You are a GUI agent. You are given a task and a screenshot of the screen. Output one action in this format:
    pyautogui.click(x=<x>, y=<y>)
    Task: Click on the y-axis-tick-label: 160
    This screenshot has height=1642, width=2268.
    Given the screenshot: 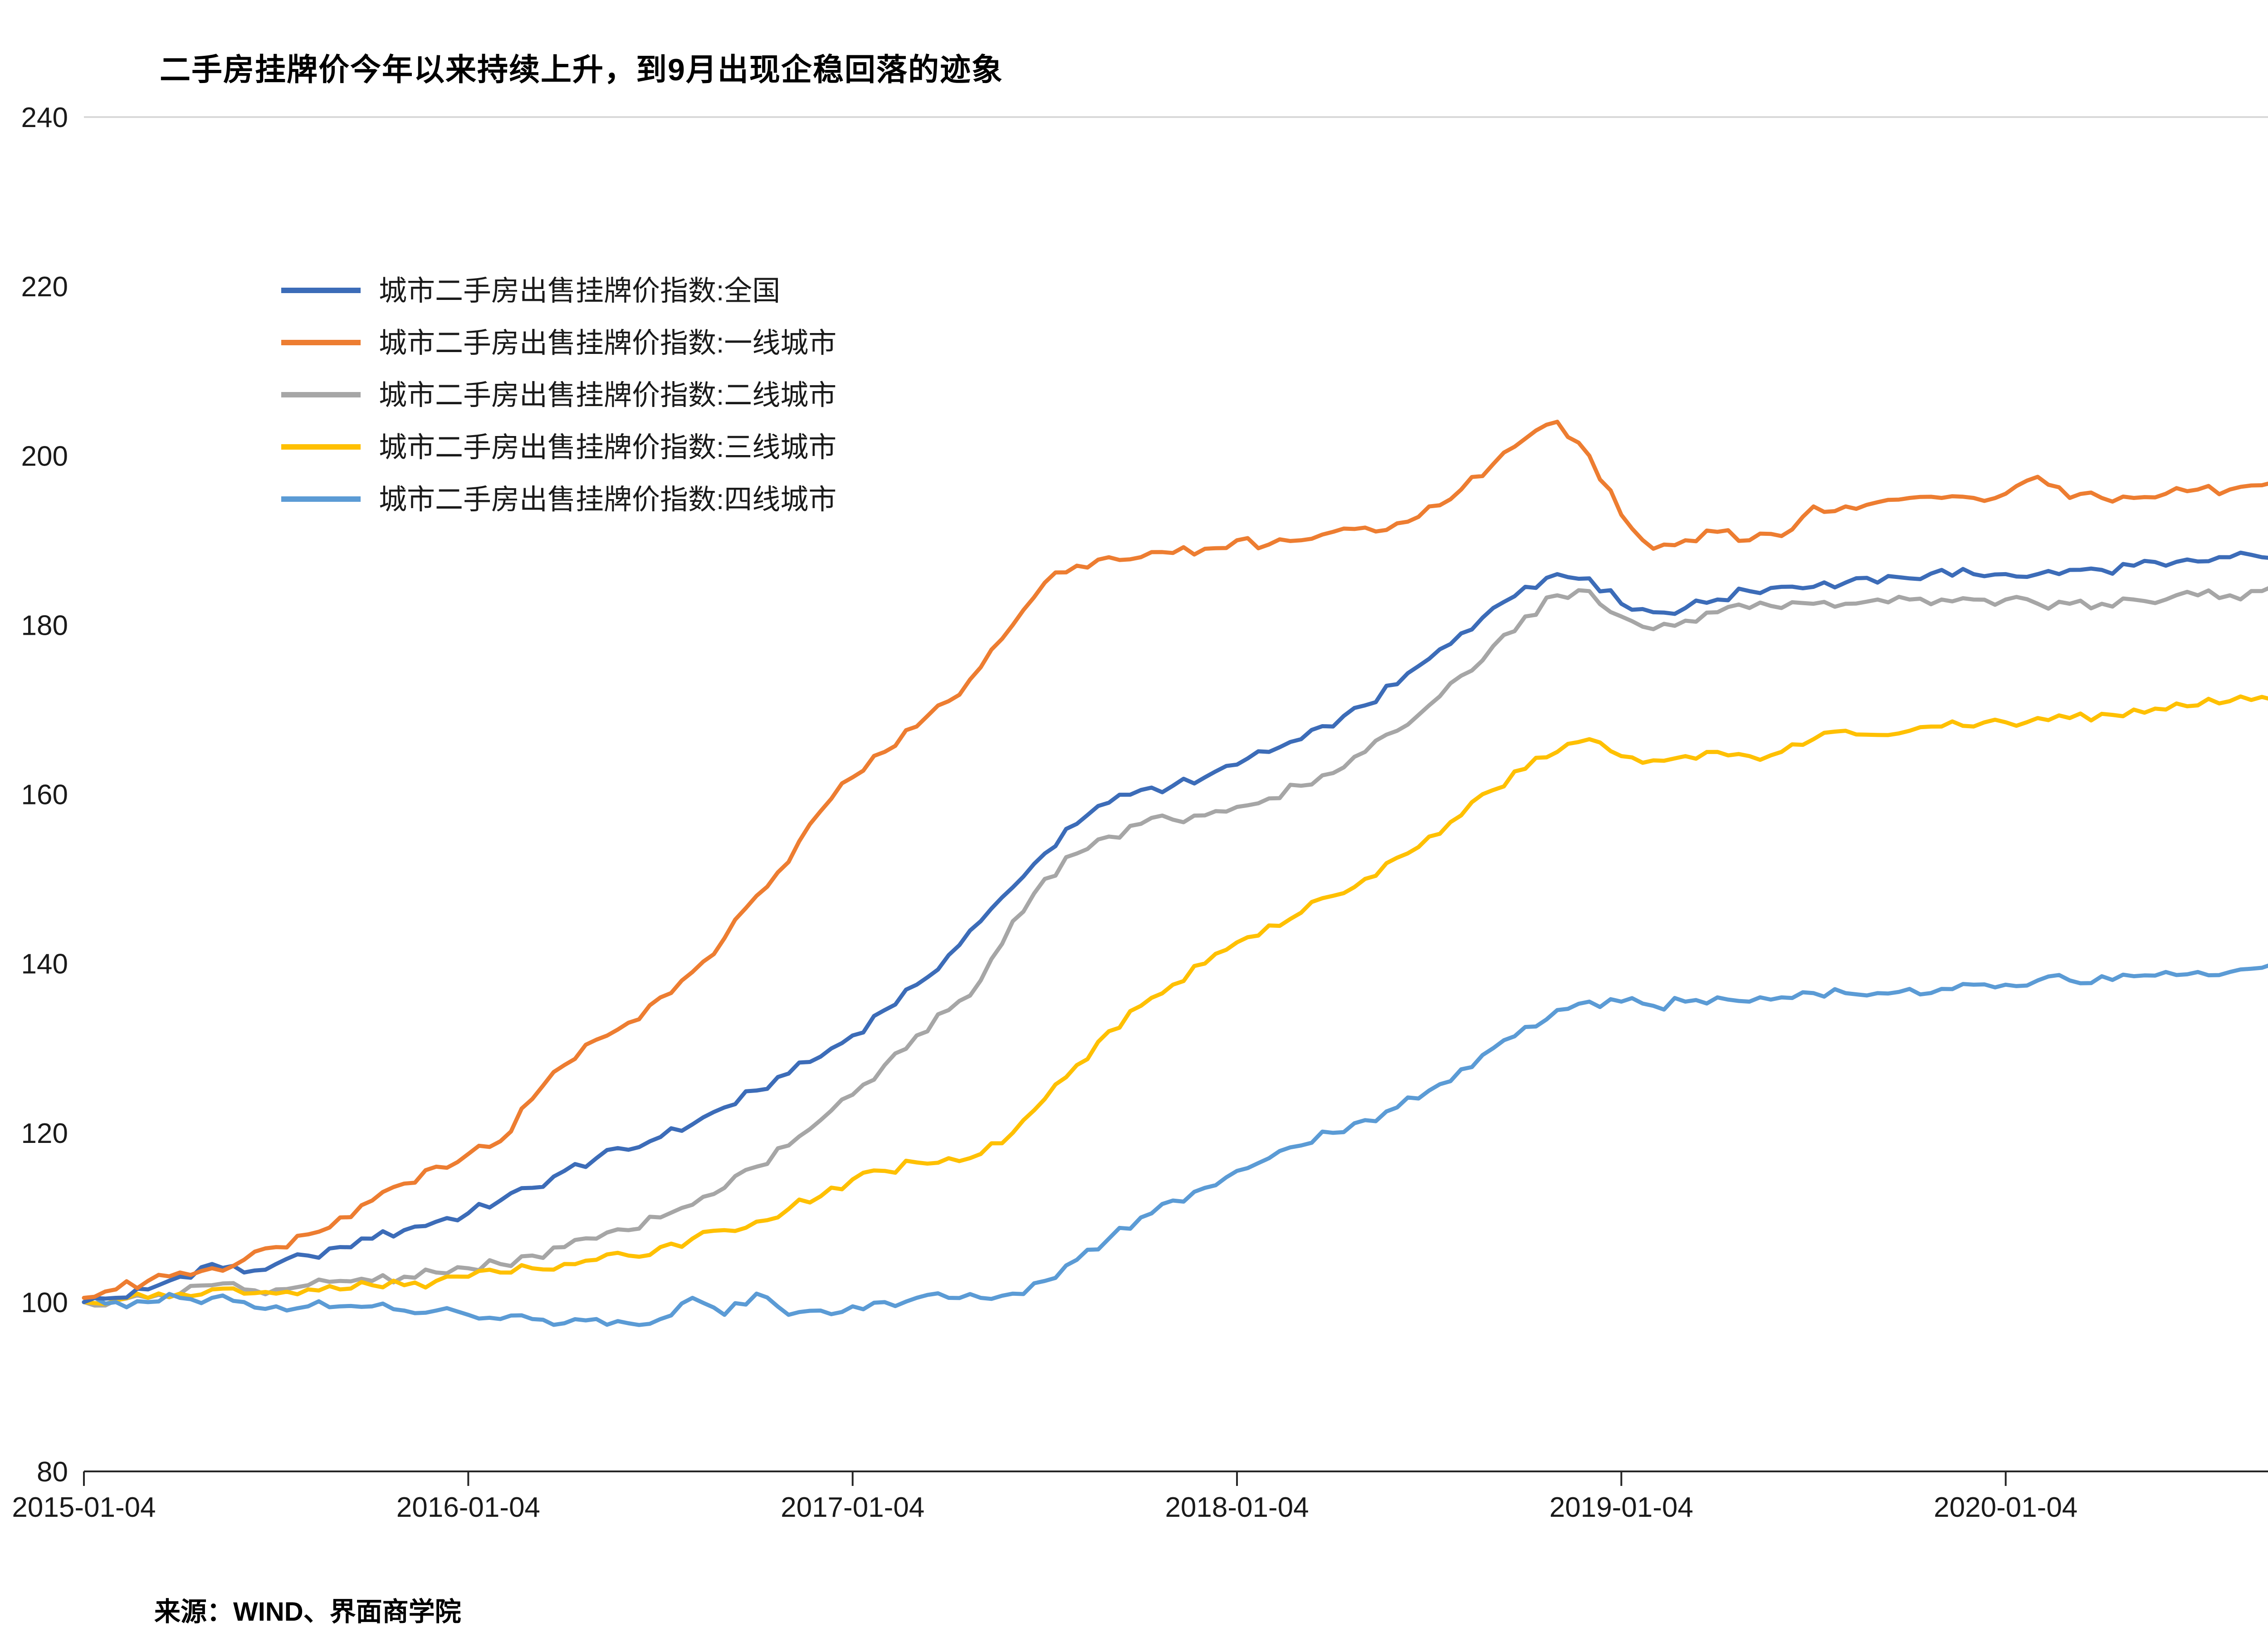 What is the action you would take?
    pyautogui.click(x=45, y=795)
    